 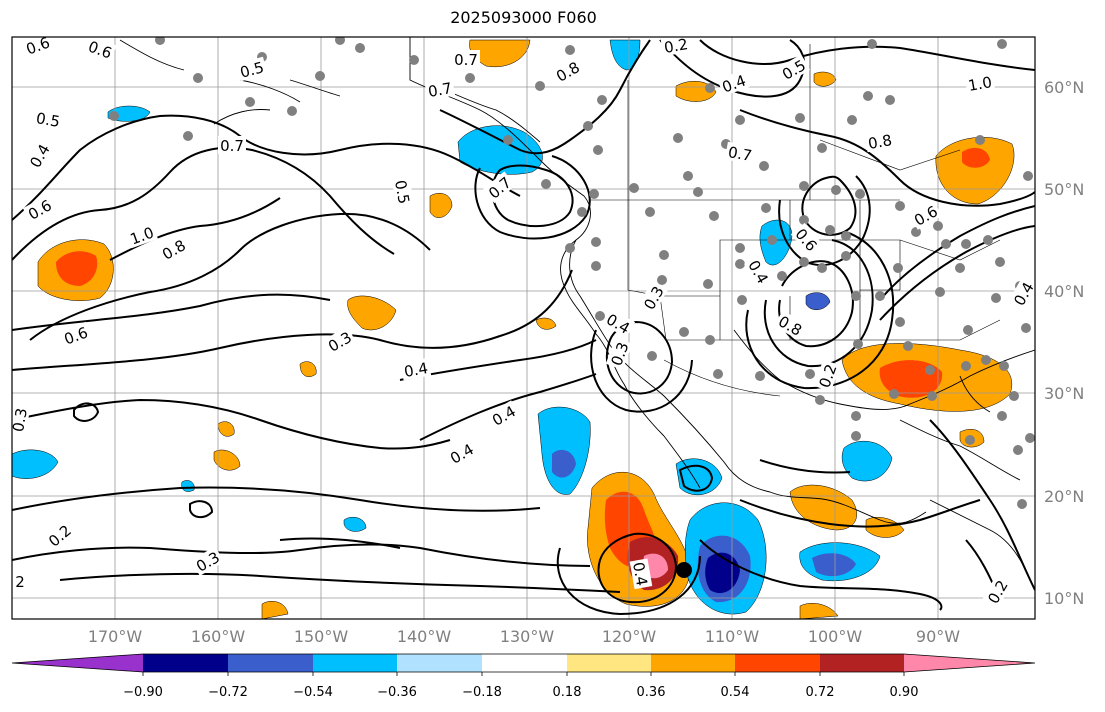 What do you see at coordinates (651, 692) in the screenshot?
I see `colorbar-tick-label: 0.36` at bounding box center [651, 692].